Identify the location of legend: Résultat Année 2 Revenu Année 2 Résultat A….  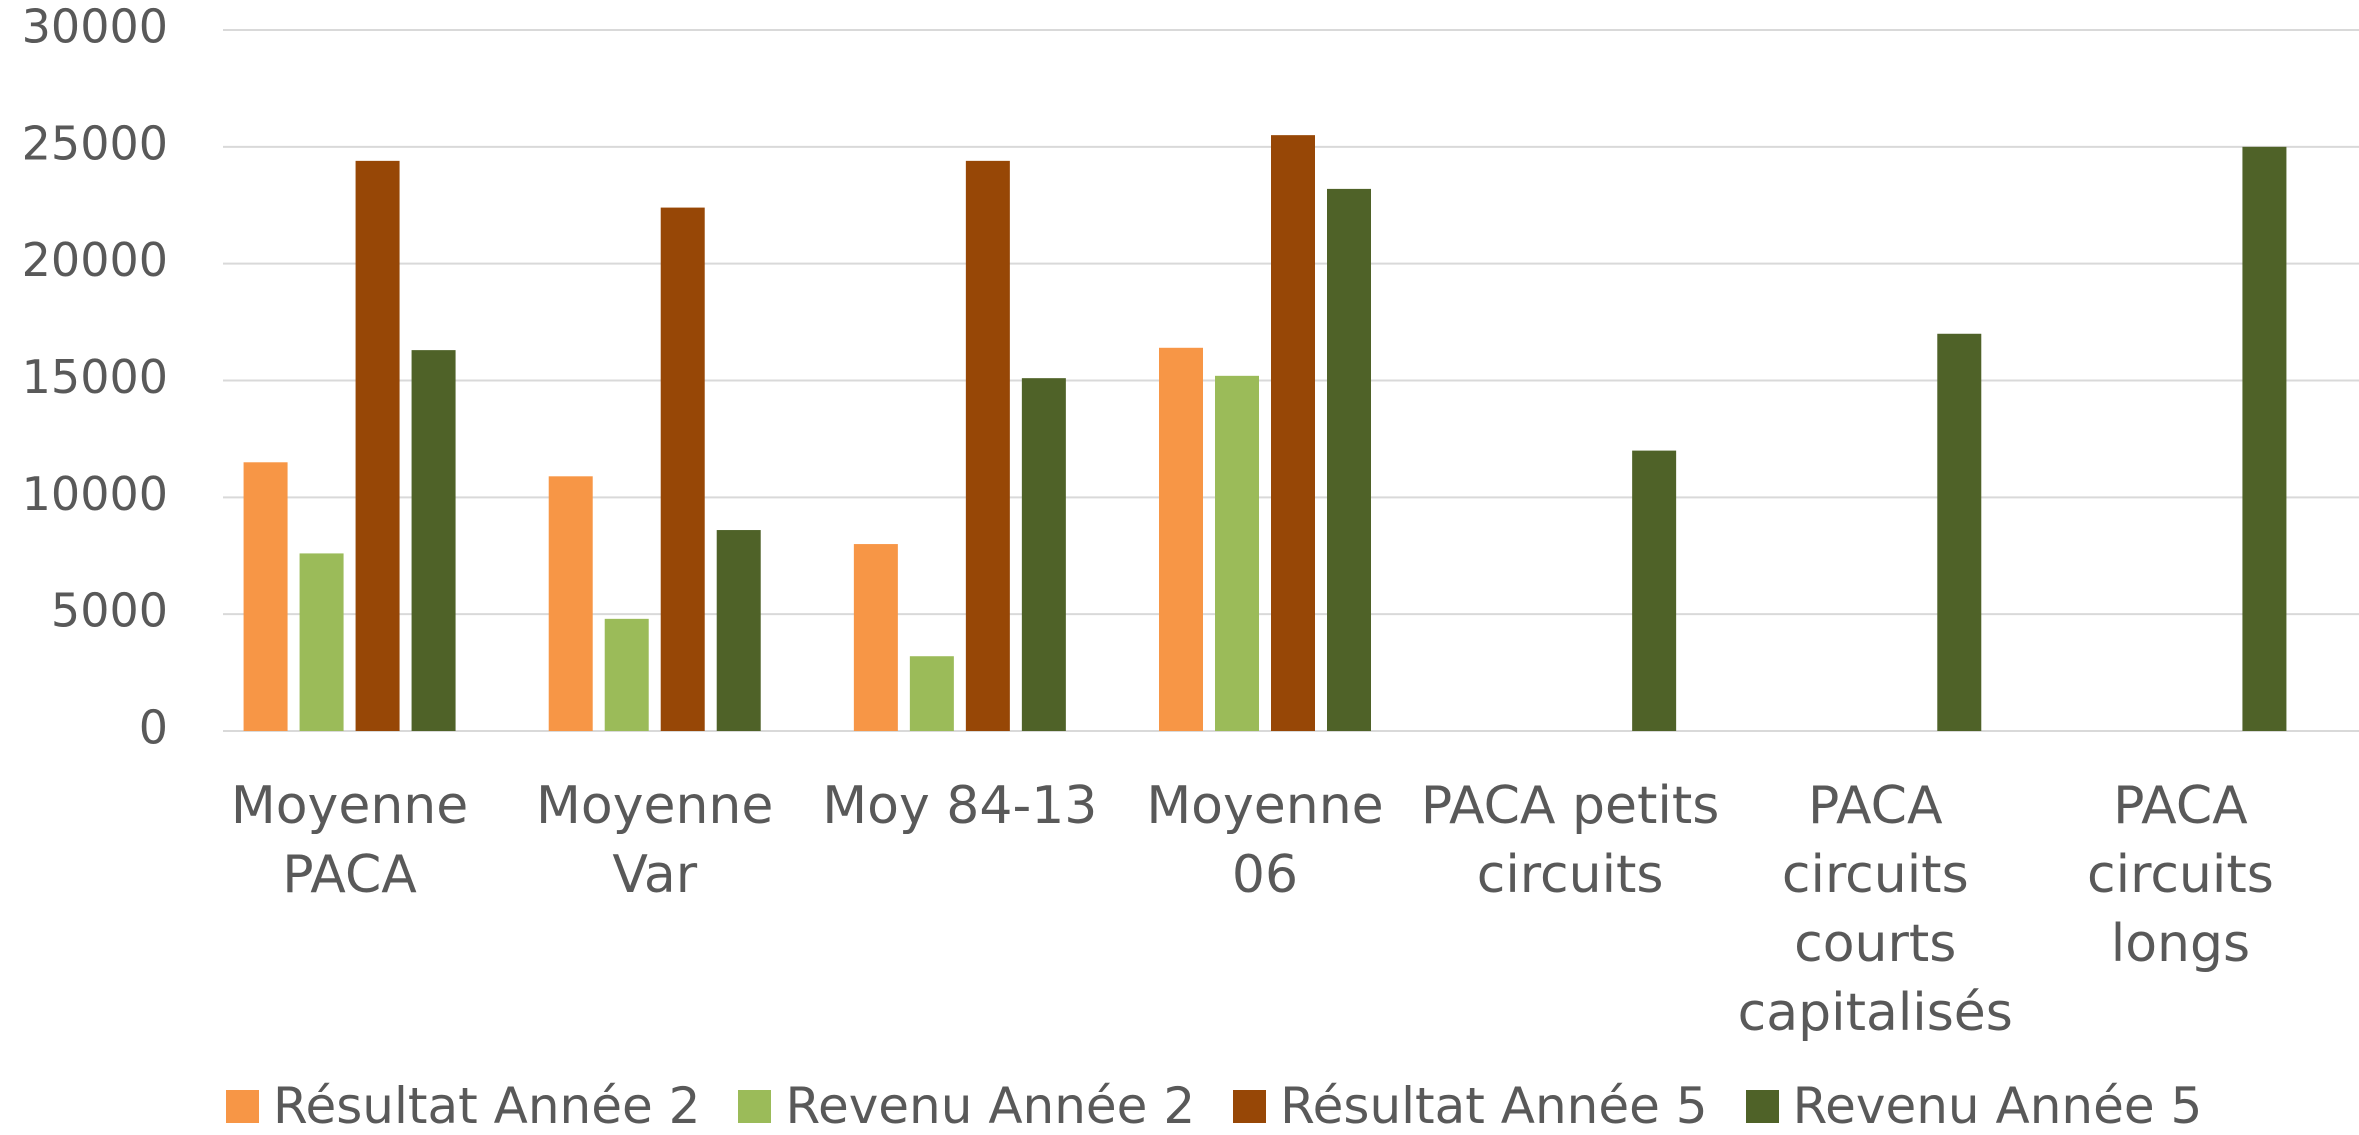
(1233, 1106).